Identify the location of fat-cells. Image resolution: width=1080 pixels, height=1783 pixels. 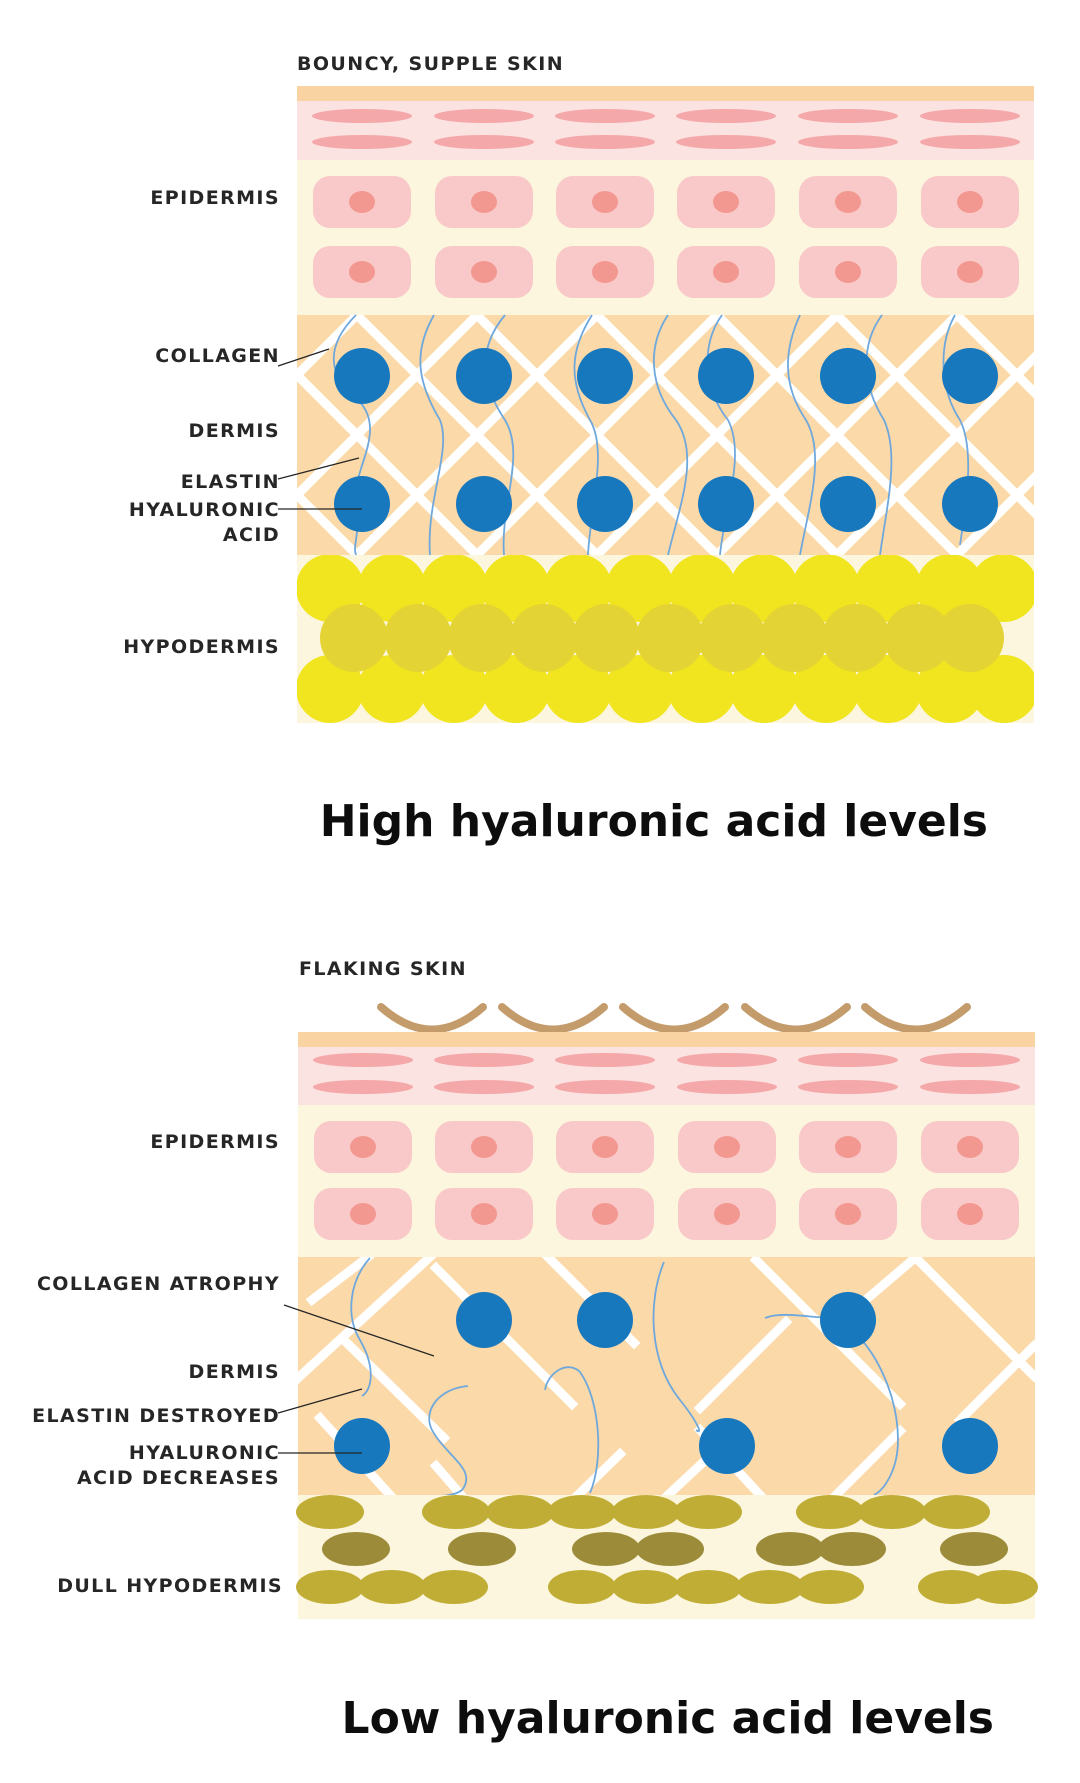
(665, 639).